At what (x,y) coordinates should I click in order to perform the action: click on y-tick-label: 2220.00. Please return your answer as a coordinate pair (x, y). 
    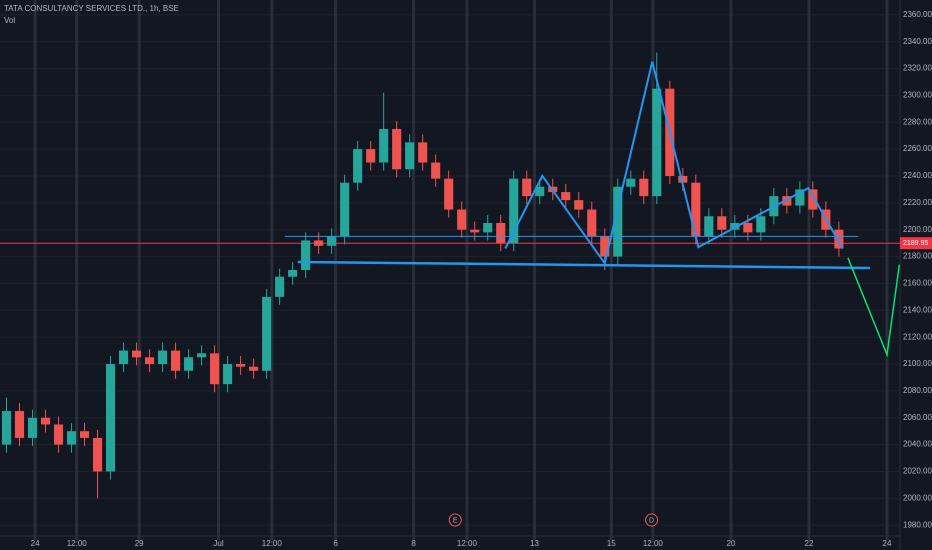
    Looking at the image, I should click on (917, 202).